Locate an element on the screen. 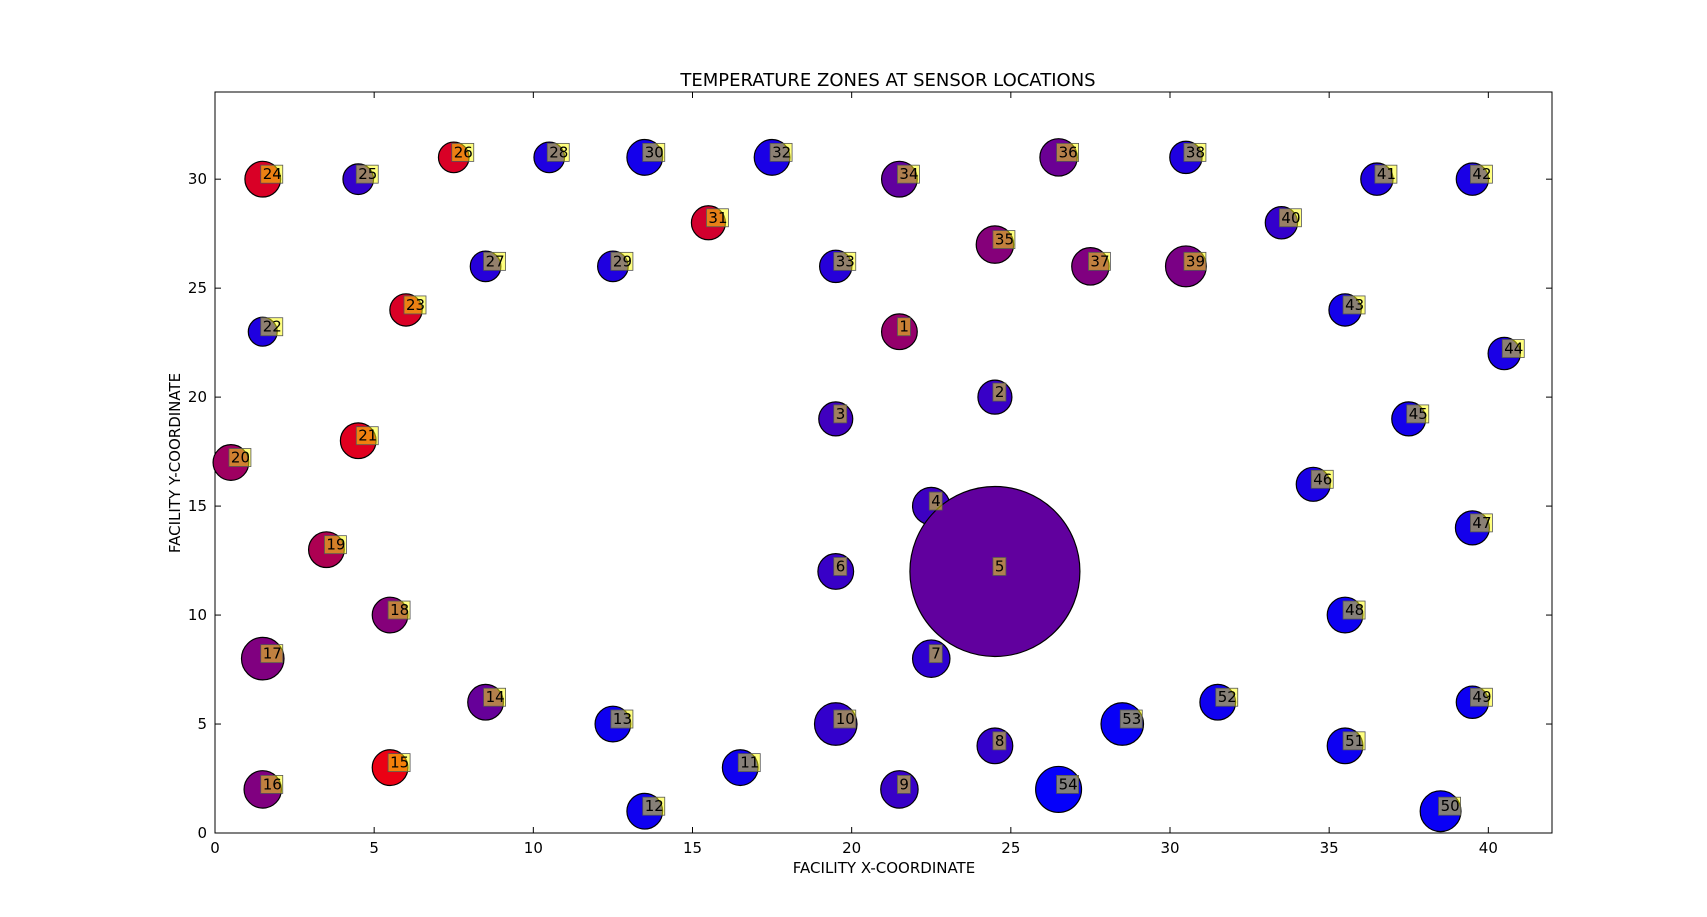  x-tick-label: 0 is located at coordinates (215, 848).